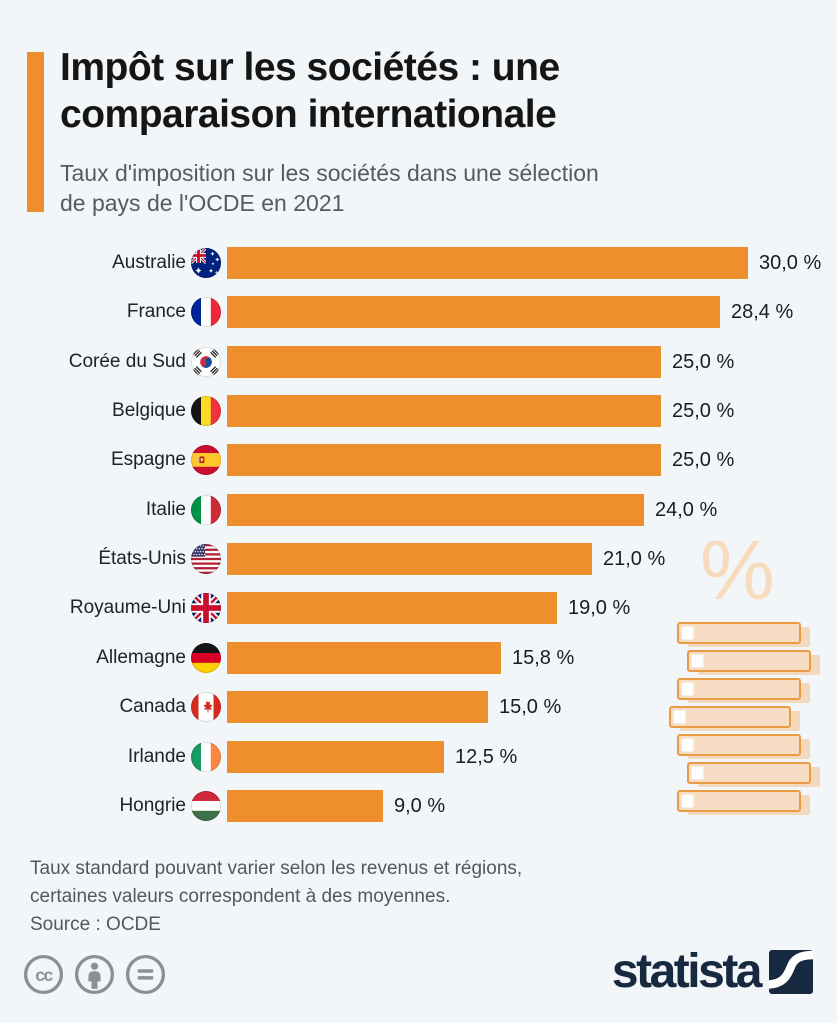 Image resolution: width=837 pixels, height=1023 pixels. What do you see at coordinates (206, 460) in the screenshot?
I see `spain-flag-icon` at bounding box center [206, 460].